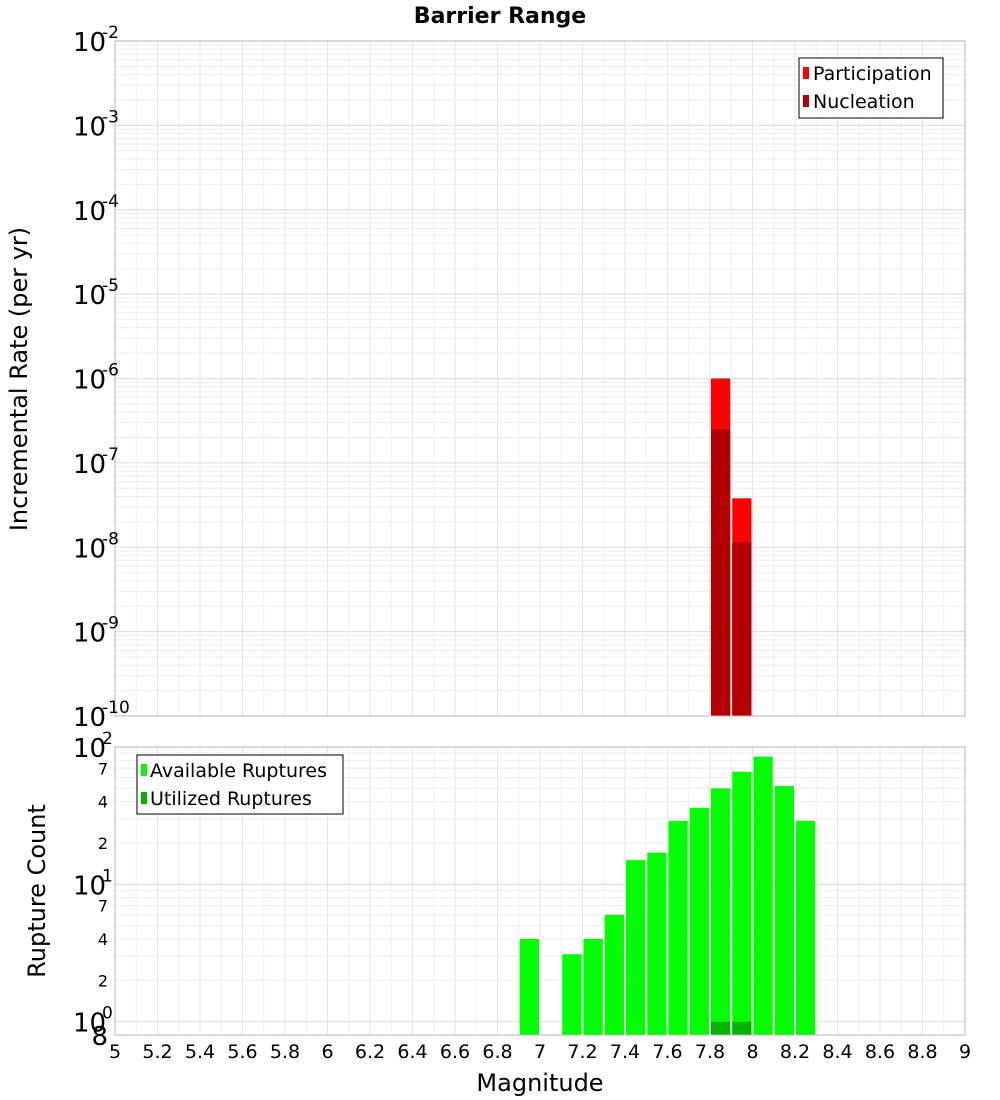 This screenshot has height=1100, width=1000. I want to click on y-tick-exponent: -7, so click(110, 455).